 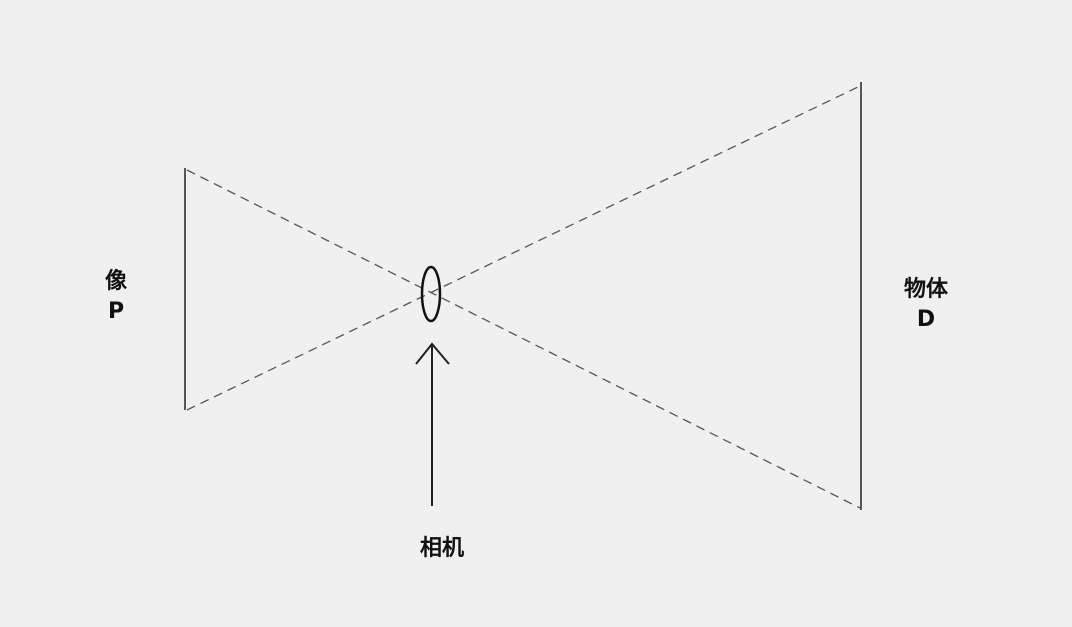 What do you see at coordinates (926, 305) in the screenshot?
I see `object-label: 物体 D` at bounding box center [926, 305].